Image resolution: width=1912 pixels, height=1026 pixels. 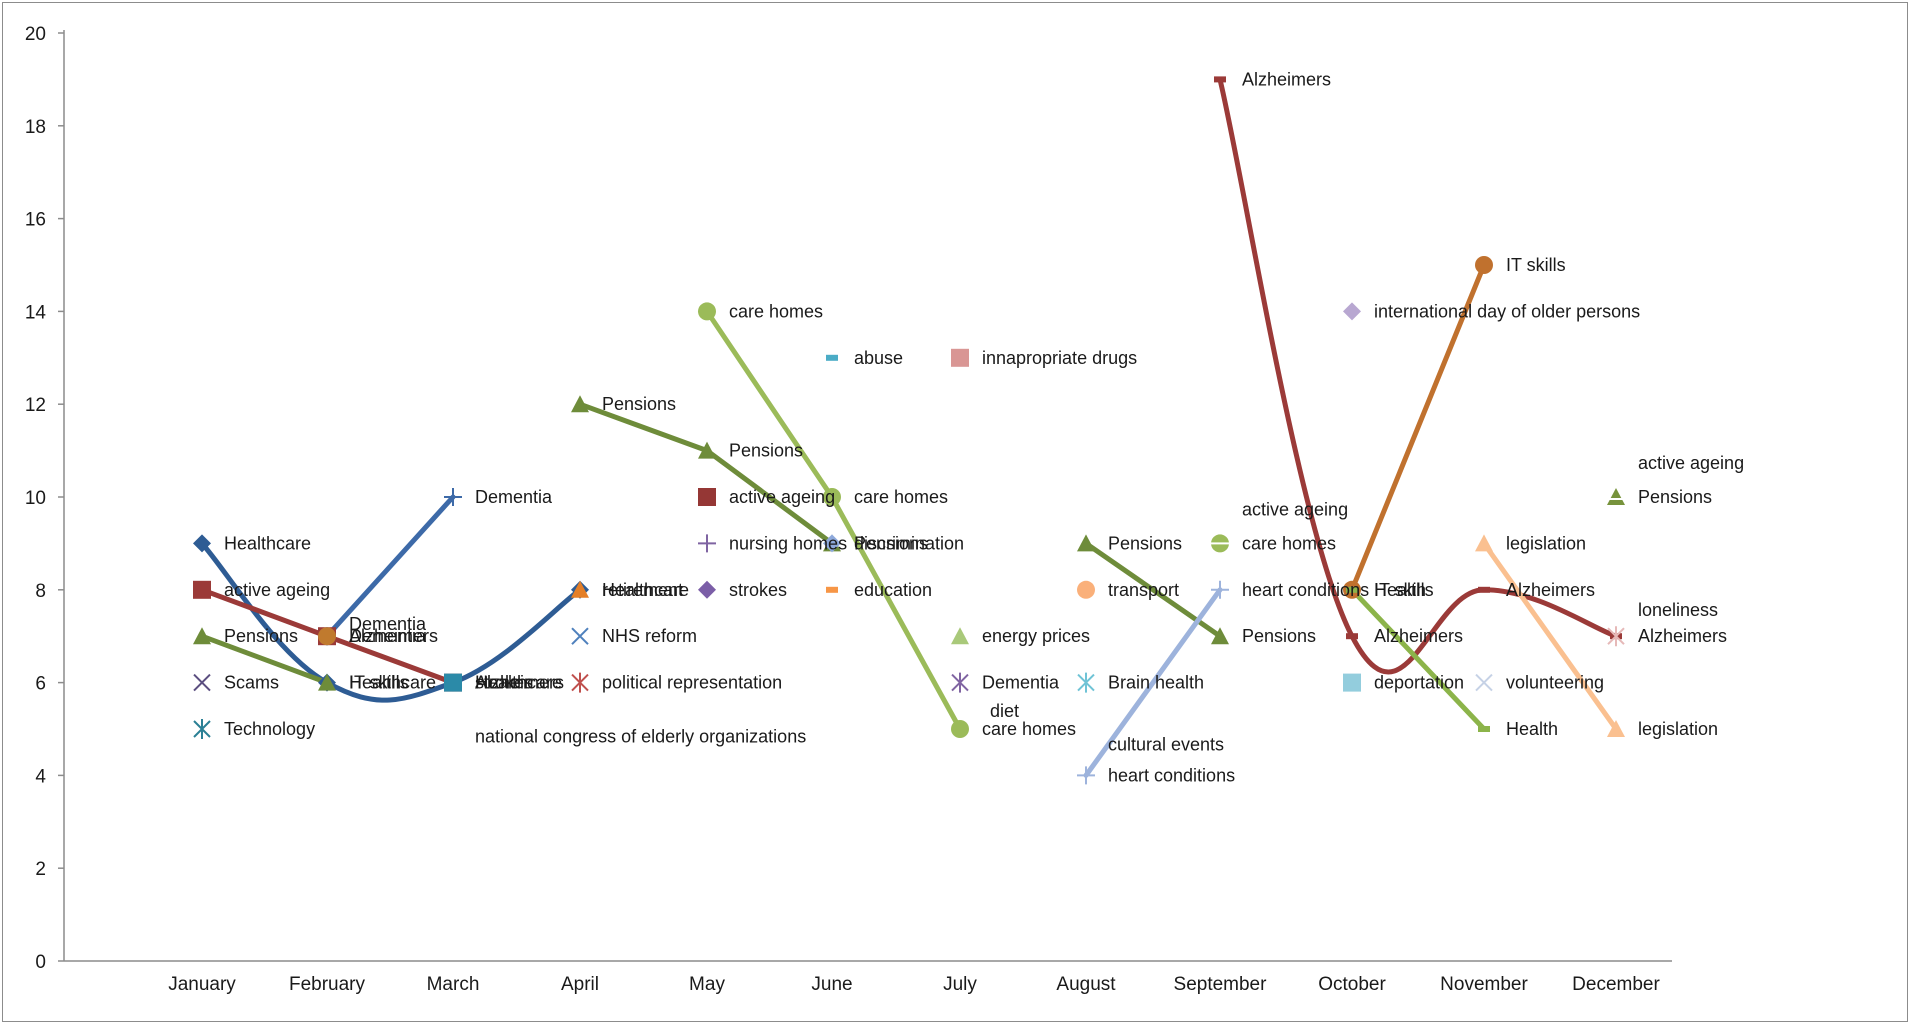 I want to click on data-label: nursing homes, so click(x=788, y=543).